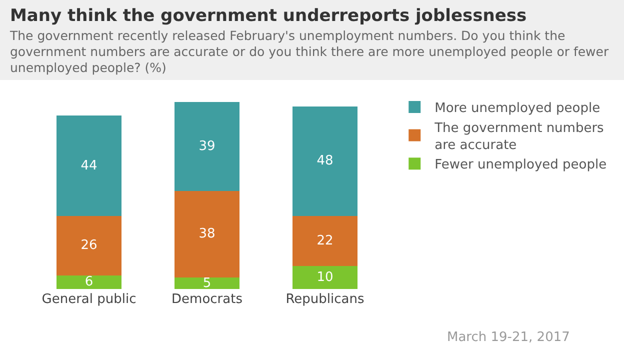 Image resolution: width=624 pixels, height=347 pixels. I want to click on data-label: 26, so click(89, 246).